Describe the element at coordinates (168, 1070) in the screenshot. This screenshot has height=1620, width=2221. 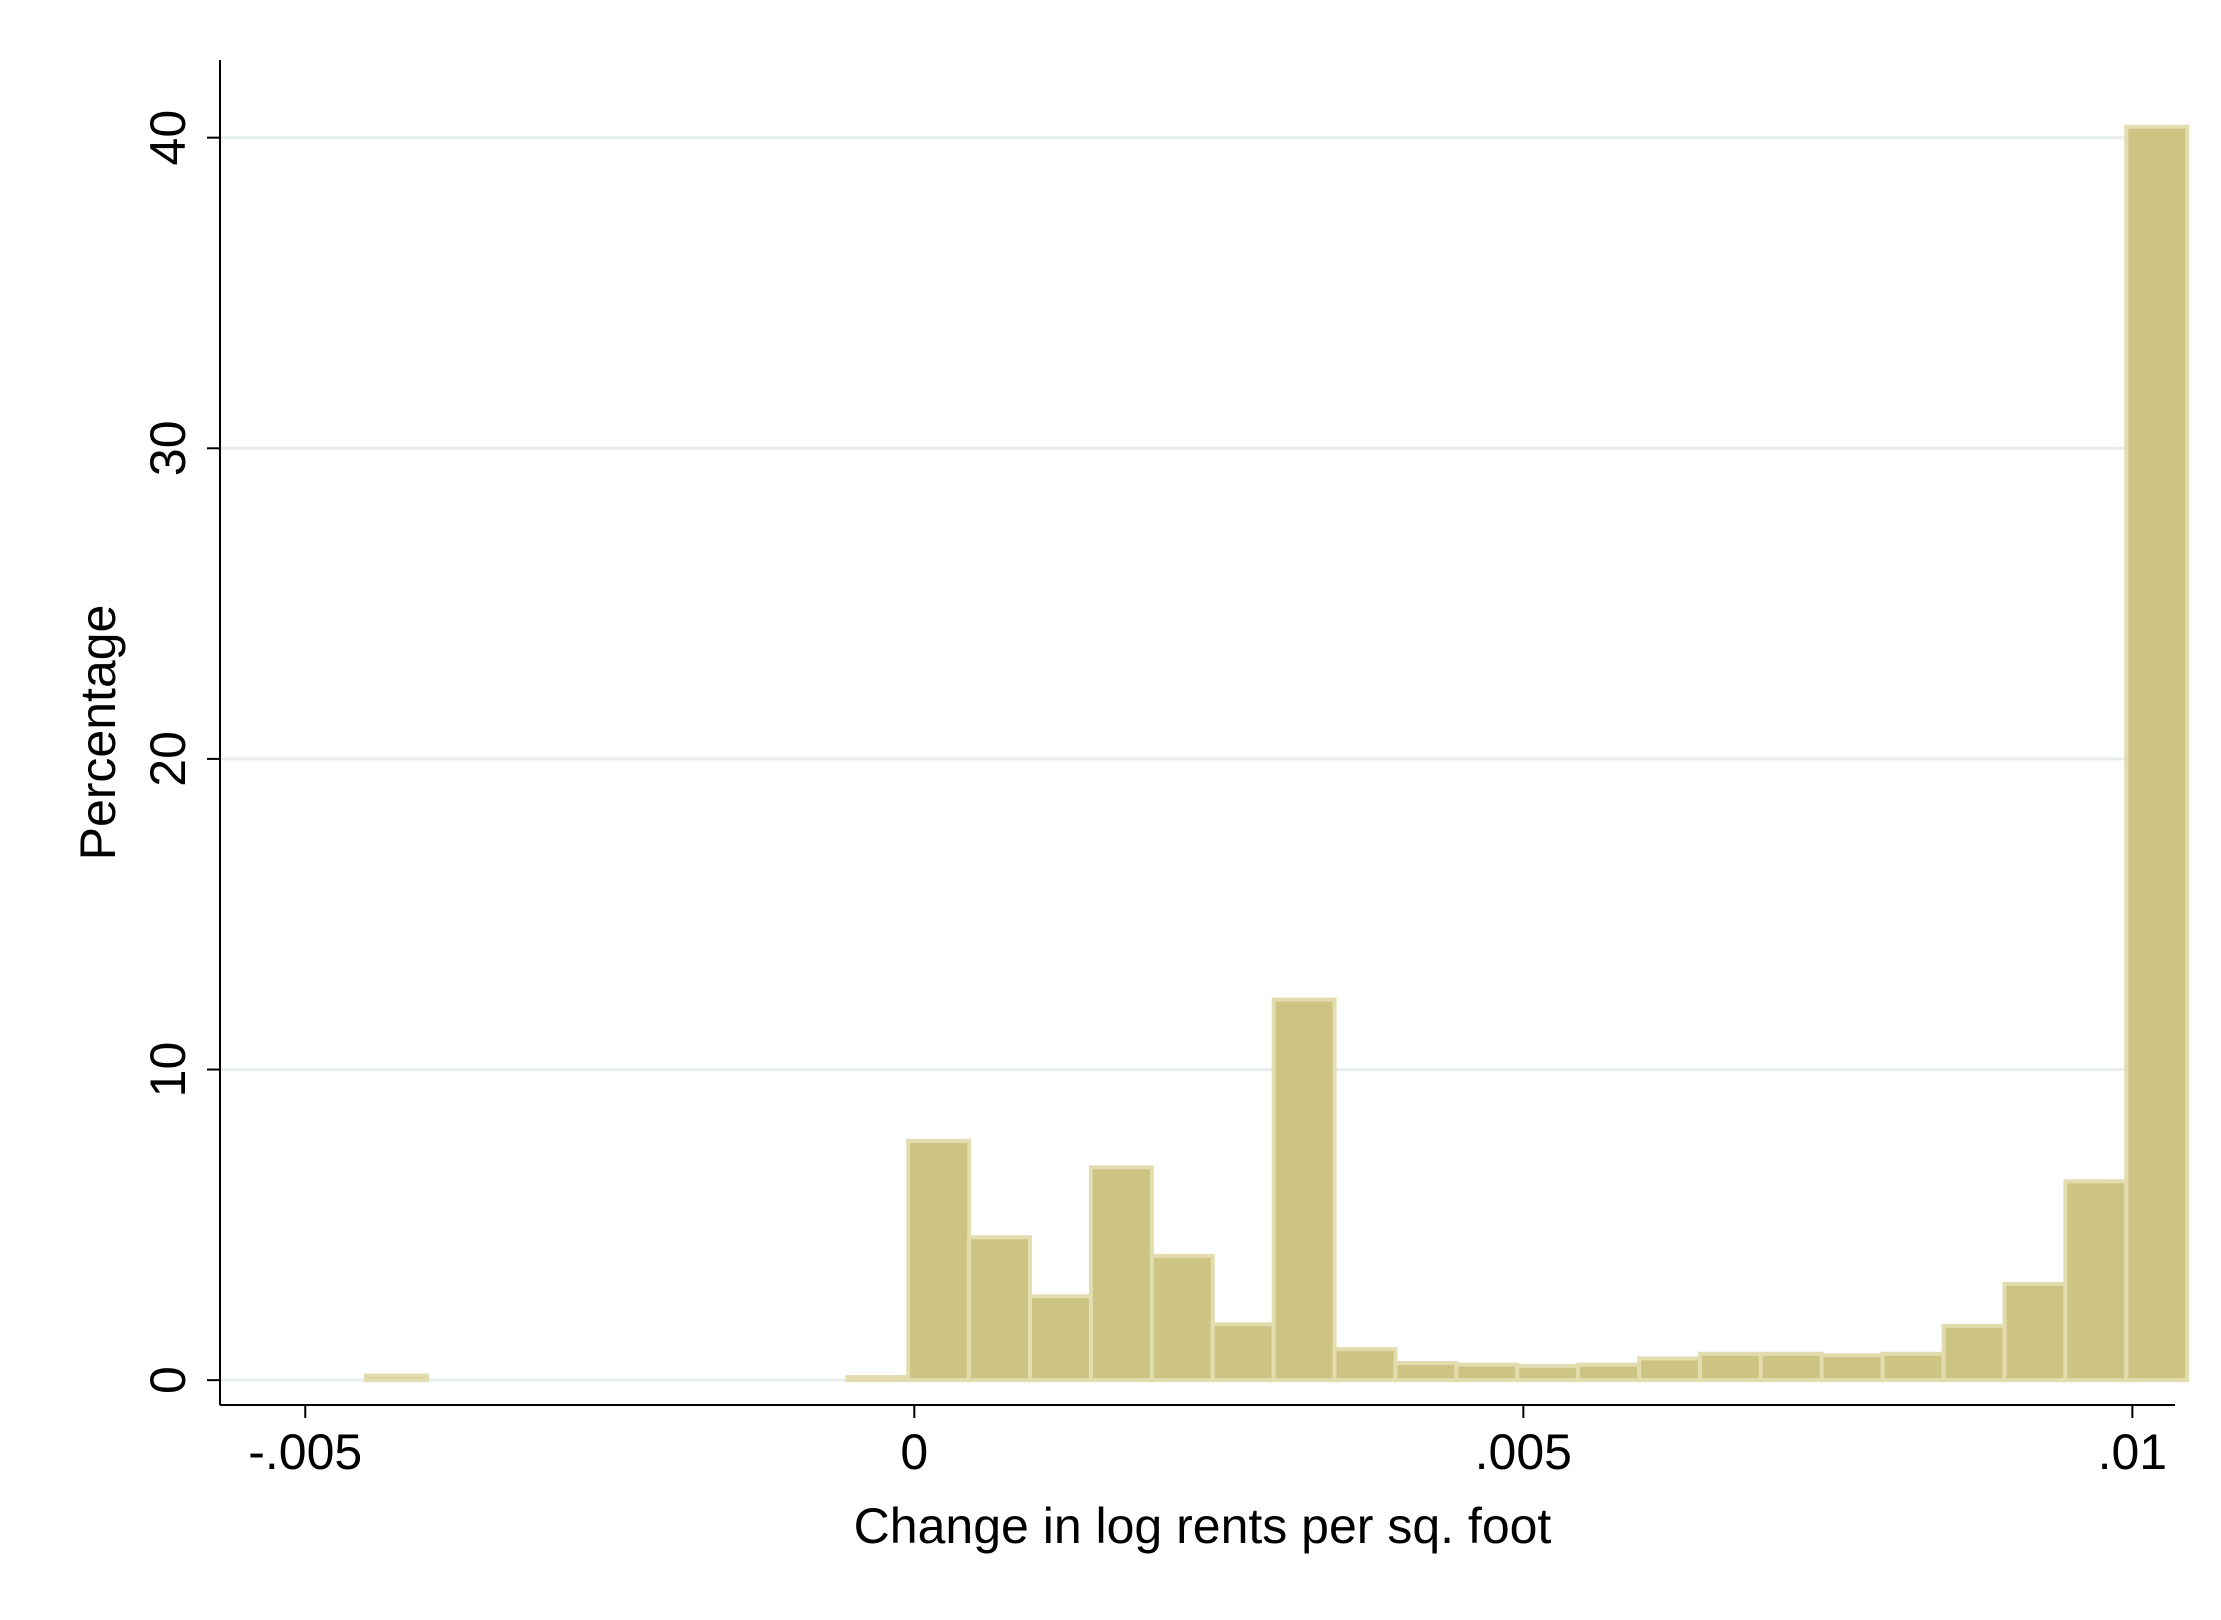
I see `y-tick-label: 10` at that location.